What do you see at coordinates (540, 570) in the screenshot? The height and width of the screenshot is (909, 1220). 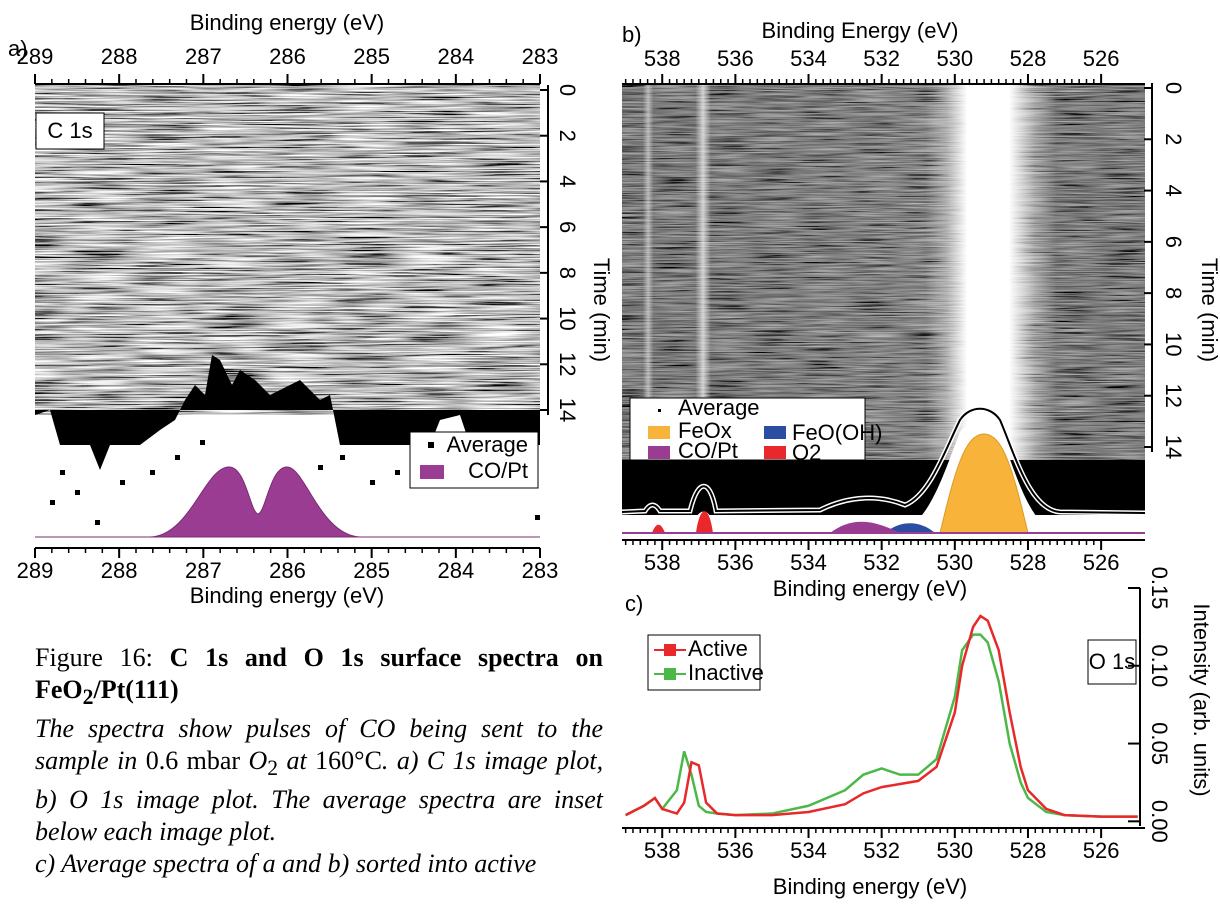 I see `x-tick-label: 283` at bounding box center [540, 570].